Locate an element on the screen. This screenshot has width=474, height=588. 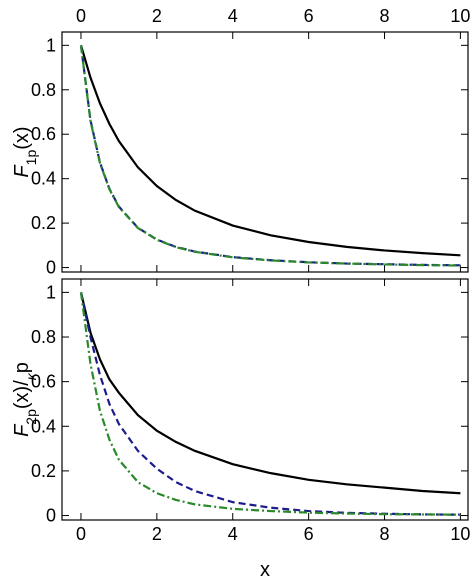
y-axis-label-part: κ is located at coordinates (31, 376).